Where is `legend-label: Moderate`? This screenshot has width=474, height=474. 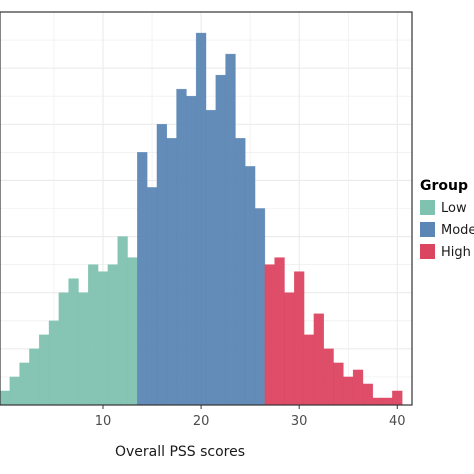
legend-label: Moderate is located at coordinates (457, 230).